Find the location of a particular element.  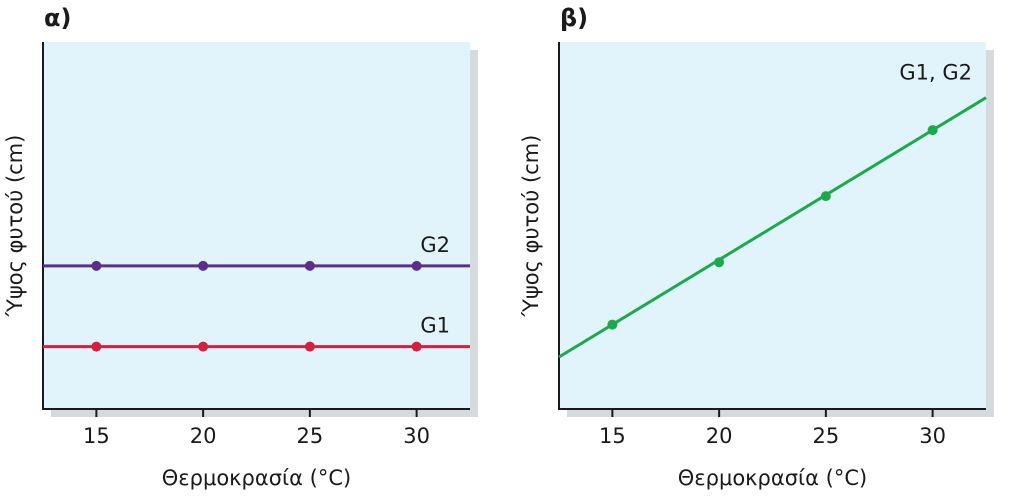

series-g2-label: G2 is located at coordinates (435, 245).